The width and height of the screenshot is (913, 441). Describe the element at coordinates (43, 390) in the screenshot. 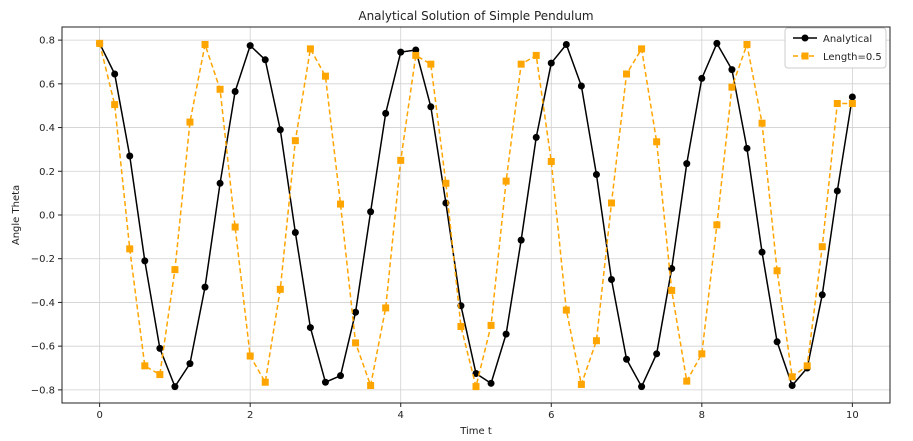

I see `y-tick-label: −0.8` at that location.